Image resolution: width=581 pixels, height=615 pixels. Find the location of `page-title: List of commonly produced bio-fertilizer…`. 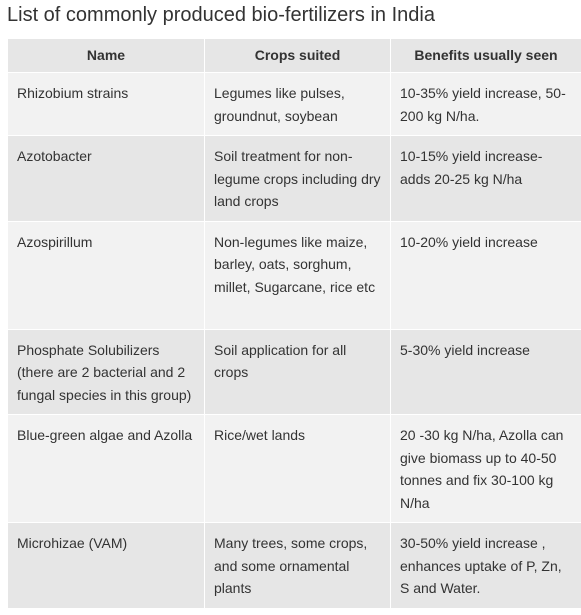

page-title: List of commonly produced bio-fertilizer… is located at coordinates (221, 15).